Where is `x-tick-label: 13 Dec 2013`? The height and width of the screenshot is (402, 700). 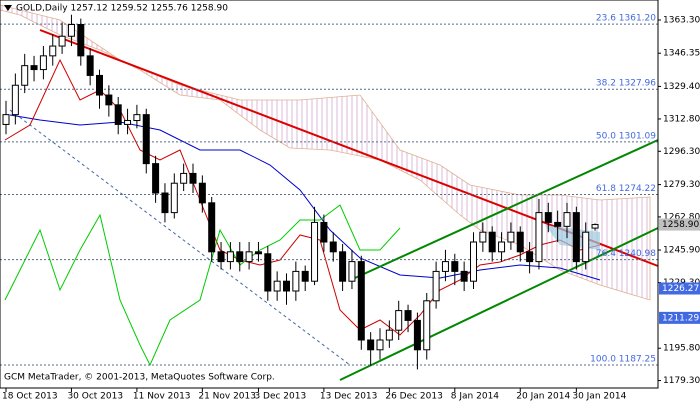 x-tick-label: 13 Dec 2013 is located at coordinates (349, 397).